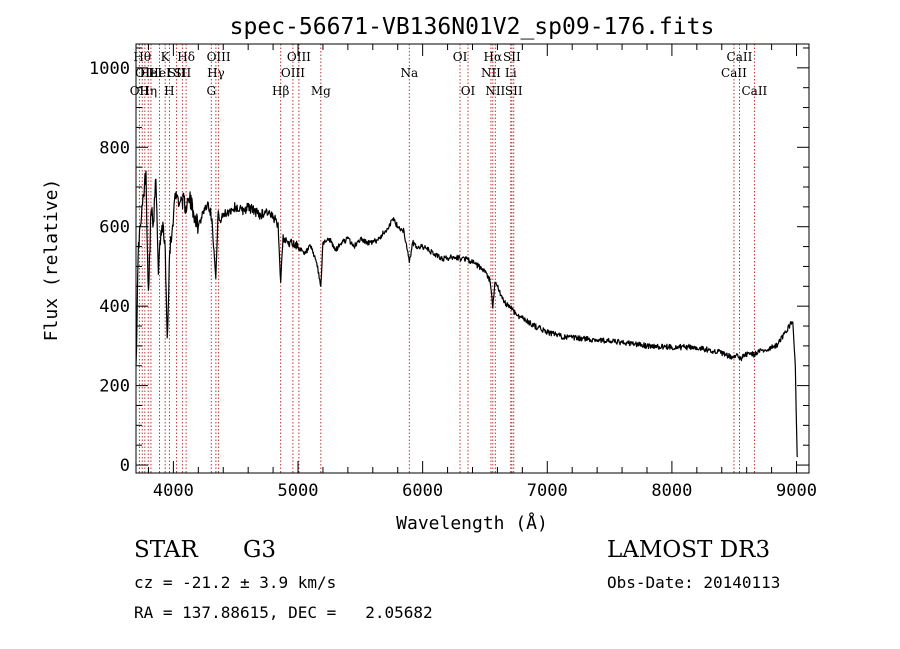  Describe the element at coordinates (260, 550) in the screenshot. I see `object-subclass: G3` at that location.